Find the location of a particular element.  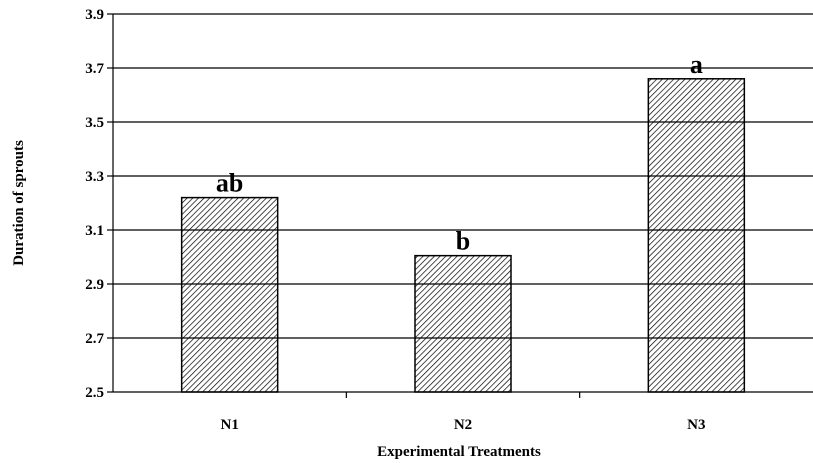

y-tick-label: 2.5 is located at coordinates (94, 393).